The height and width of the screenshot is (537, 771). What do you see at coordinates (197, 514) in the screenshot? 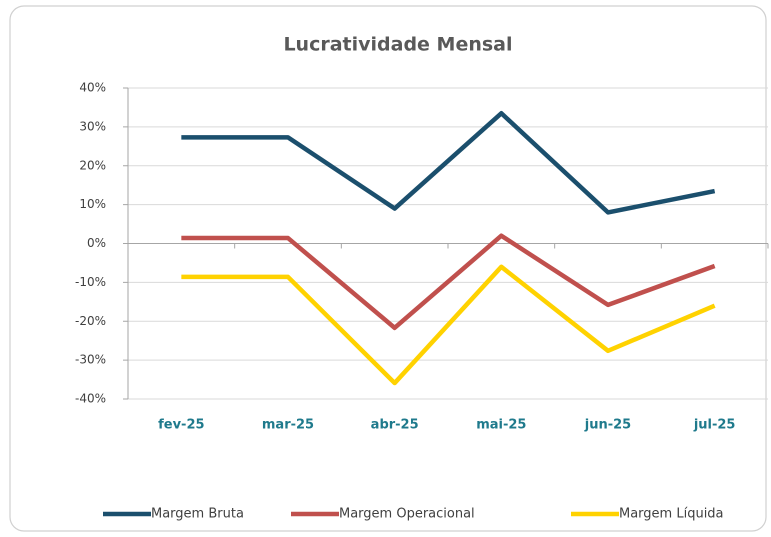
I see `legend-label: Margem Bruta` at bounding box center [197, 514].